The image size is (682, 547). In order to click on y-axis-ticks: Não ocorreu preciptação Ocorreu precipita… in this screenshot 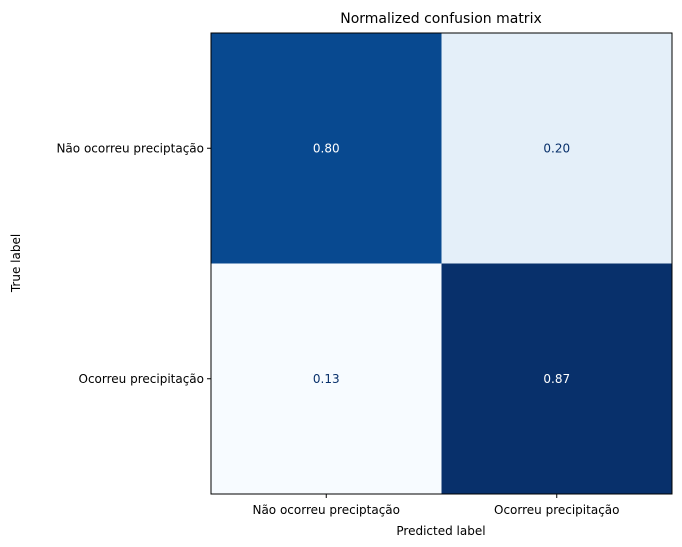, I will do `click(133, 263)`.